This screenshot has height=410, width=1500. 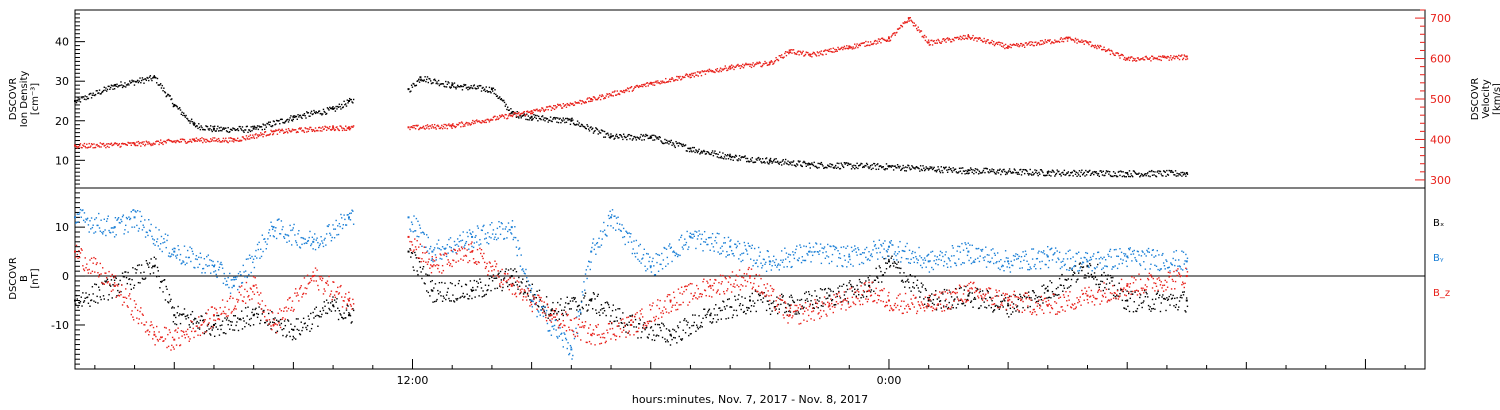 What do you see at coordinates (62, 227) in the screenshot?
I see `y-tick-label: 10` at bounding box center [62, 227].